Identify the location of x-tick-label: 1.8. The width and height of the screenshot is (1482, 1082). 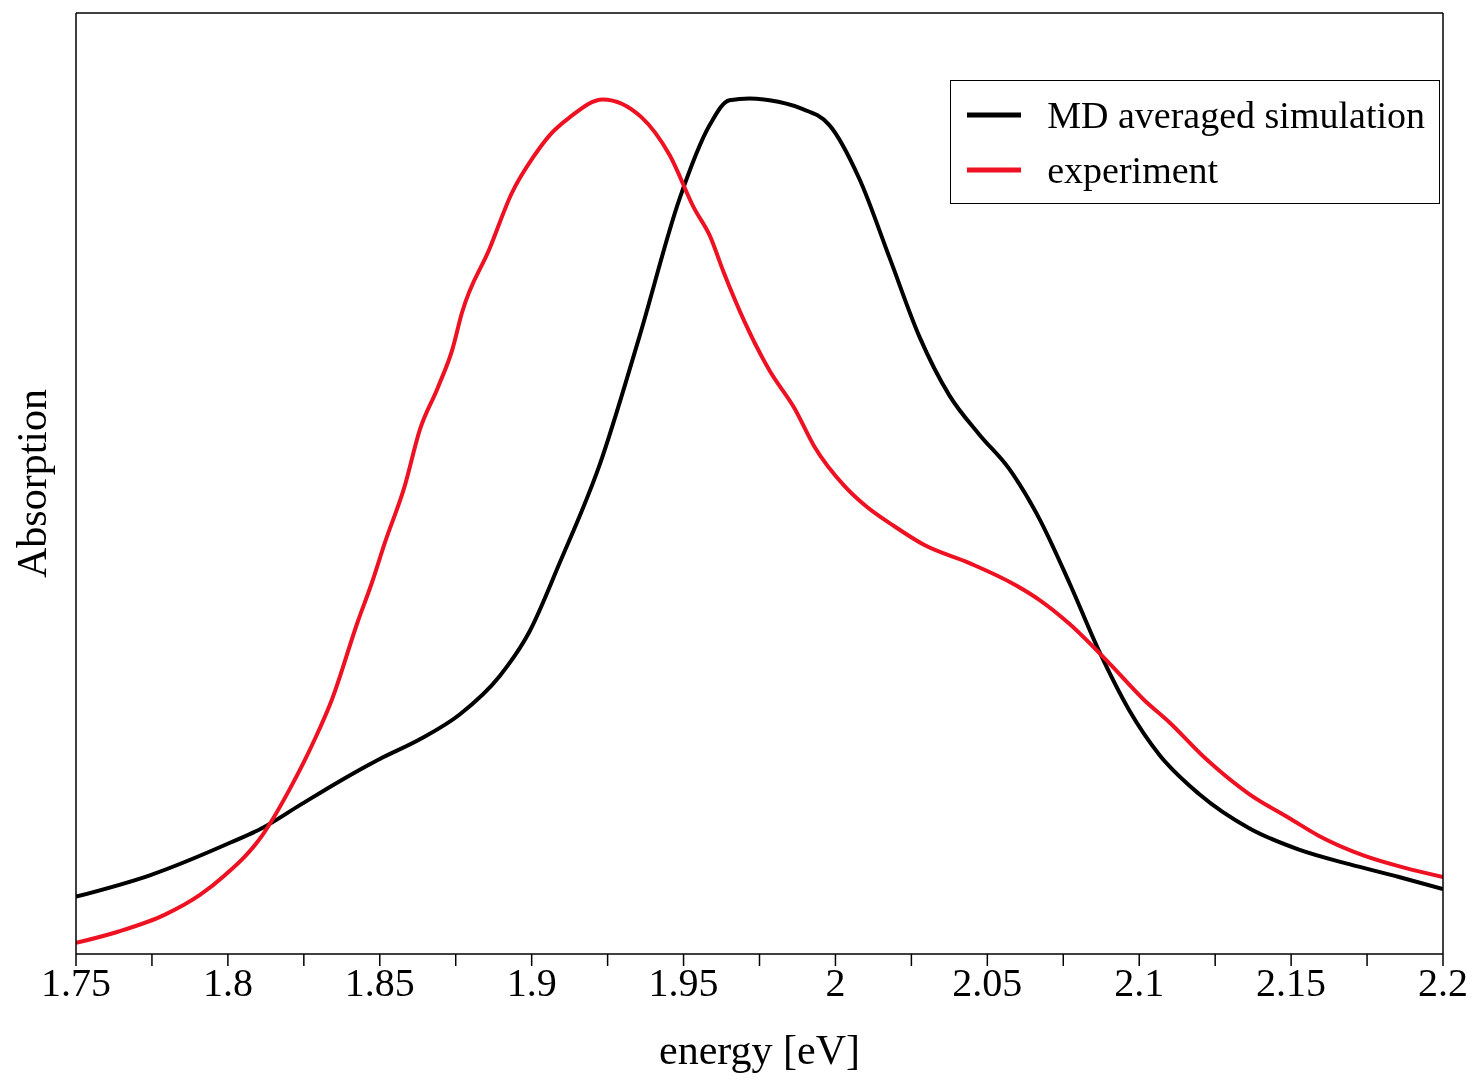
(227, 983).